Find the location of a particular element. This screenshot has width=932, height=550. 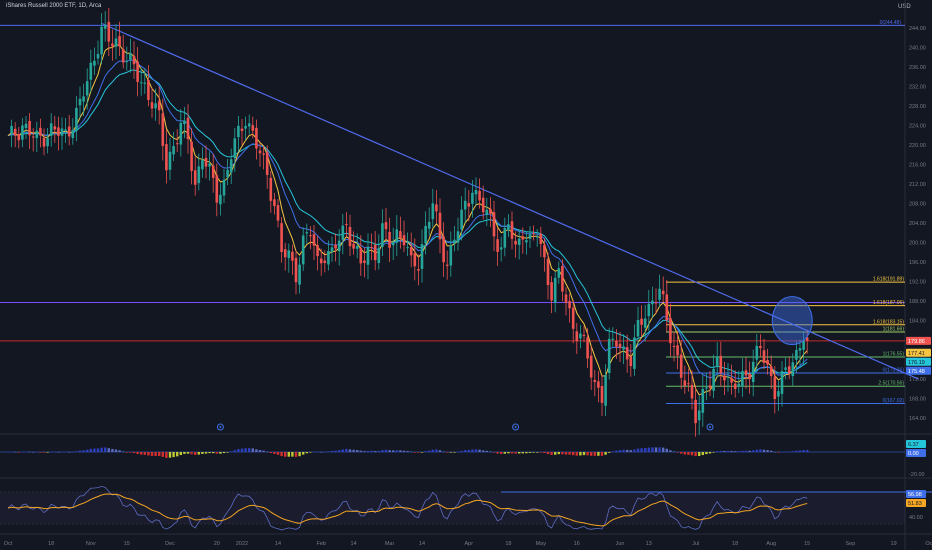

price-tick-label: 208.00 is located at coordinates (917, 204).